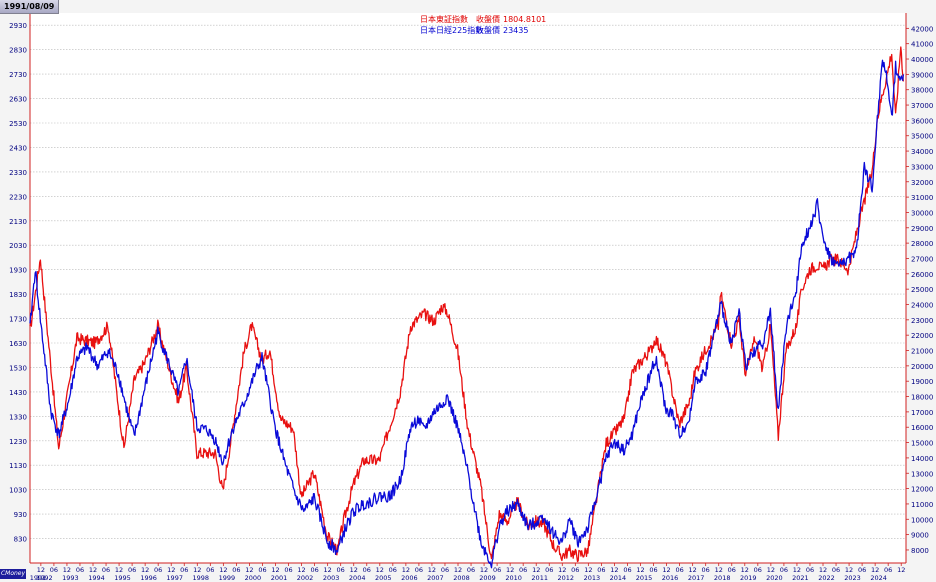  What do you see at coordinates (20, 540) in the screenshot?
I see `y-left-tick-label: 830` at bounding box center [20, 540].